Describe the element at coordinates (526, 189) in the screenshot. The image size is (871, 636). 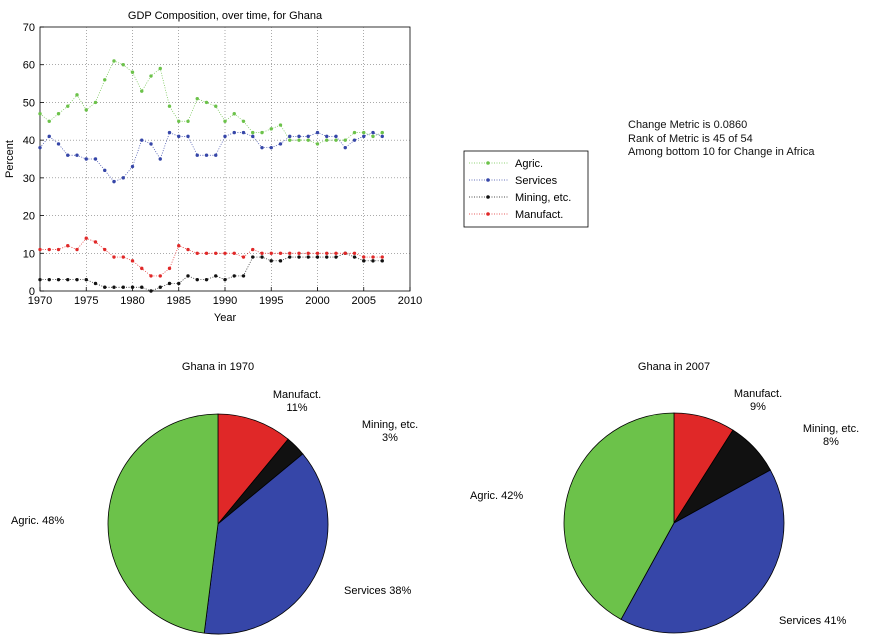
I see `chart-legend: Agric. Services Mining, etc. Manufact.` at that location.